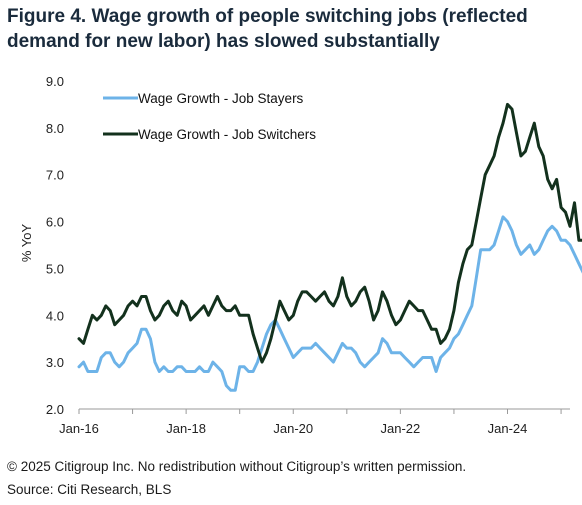 The width and height of the screenshot is (582, 505). What do you see at coordinates (508, 428) in the screenshot?
I see `x-tick-label: Jan-24` at bounding box center [508, 428].